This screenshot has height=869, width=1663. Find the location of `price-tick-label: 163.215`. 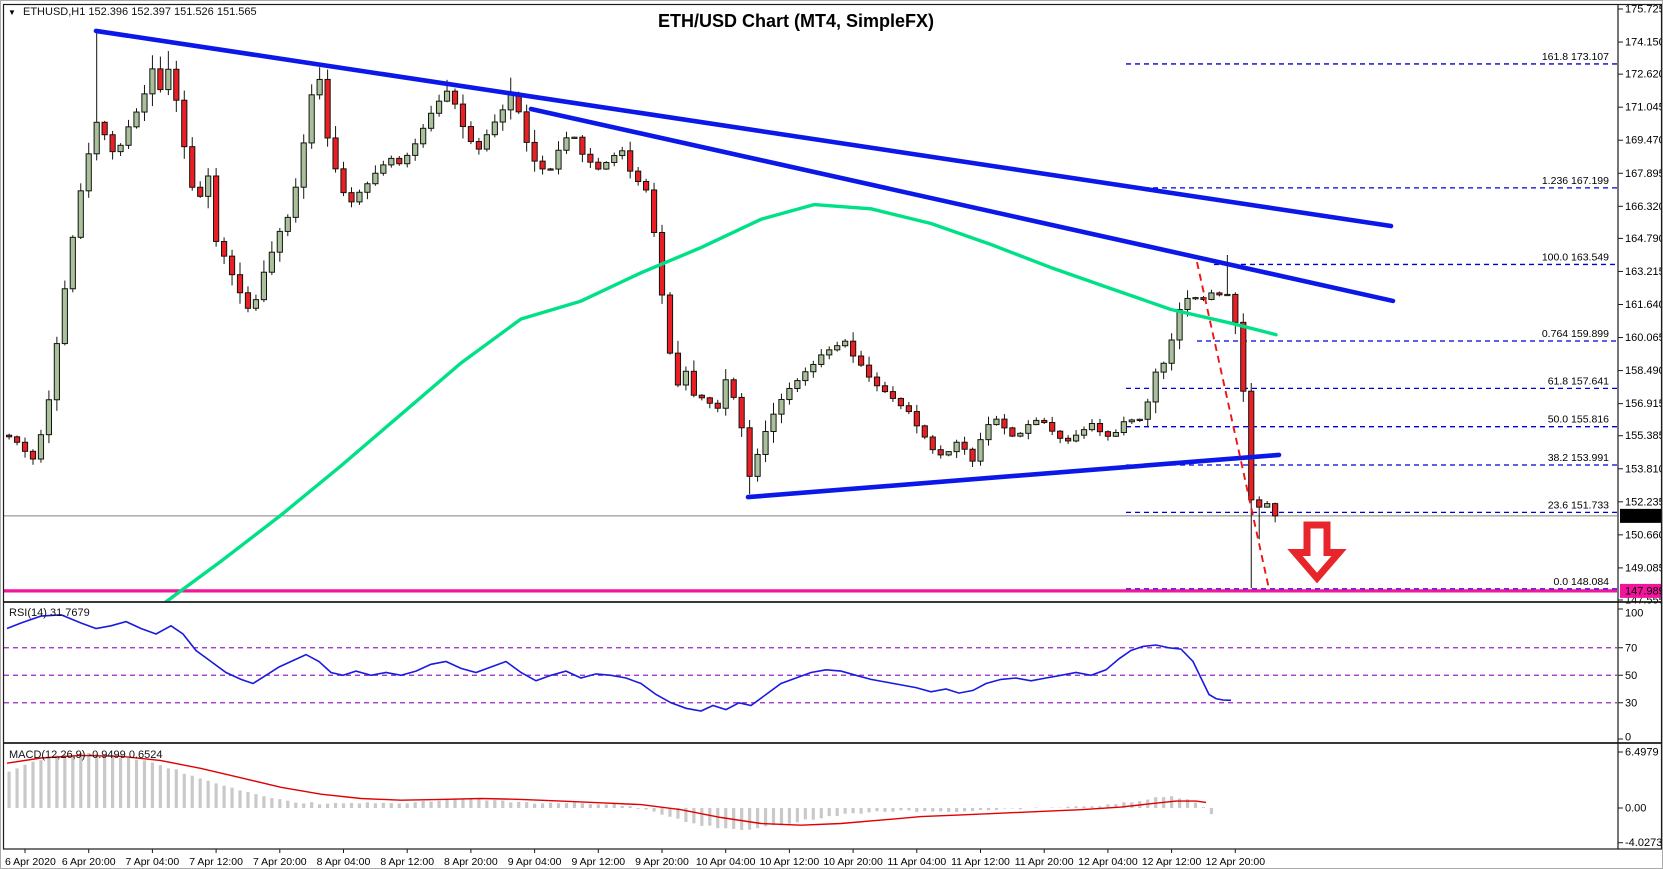

price-tick-label: 163.215 is located at coordinates (1644, 272).